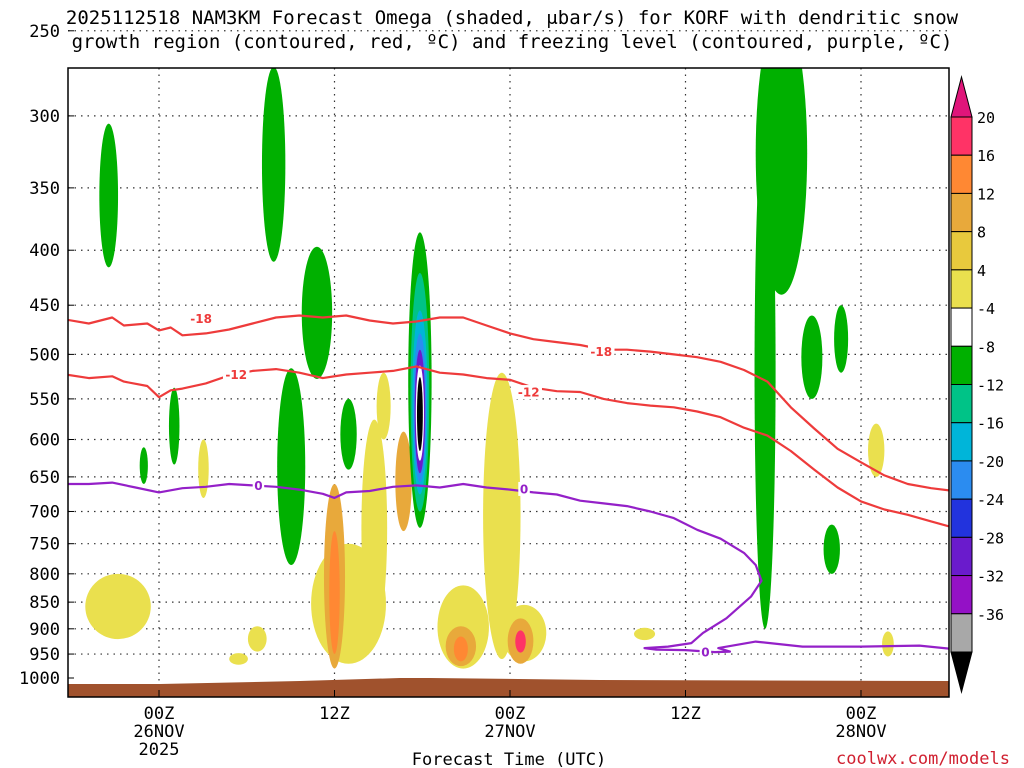 Image resolution: width=1024 pixels, height=768 pixels. What do you see at coordinates (990, 577) in the screenshot?
I see `colorbar-label-13: -32` at bounding box center [990, 577].